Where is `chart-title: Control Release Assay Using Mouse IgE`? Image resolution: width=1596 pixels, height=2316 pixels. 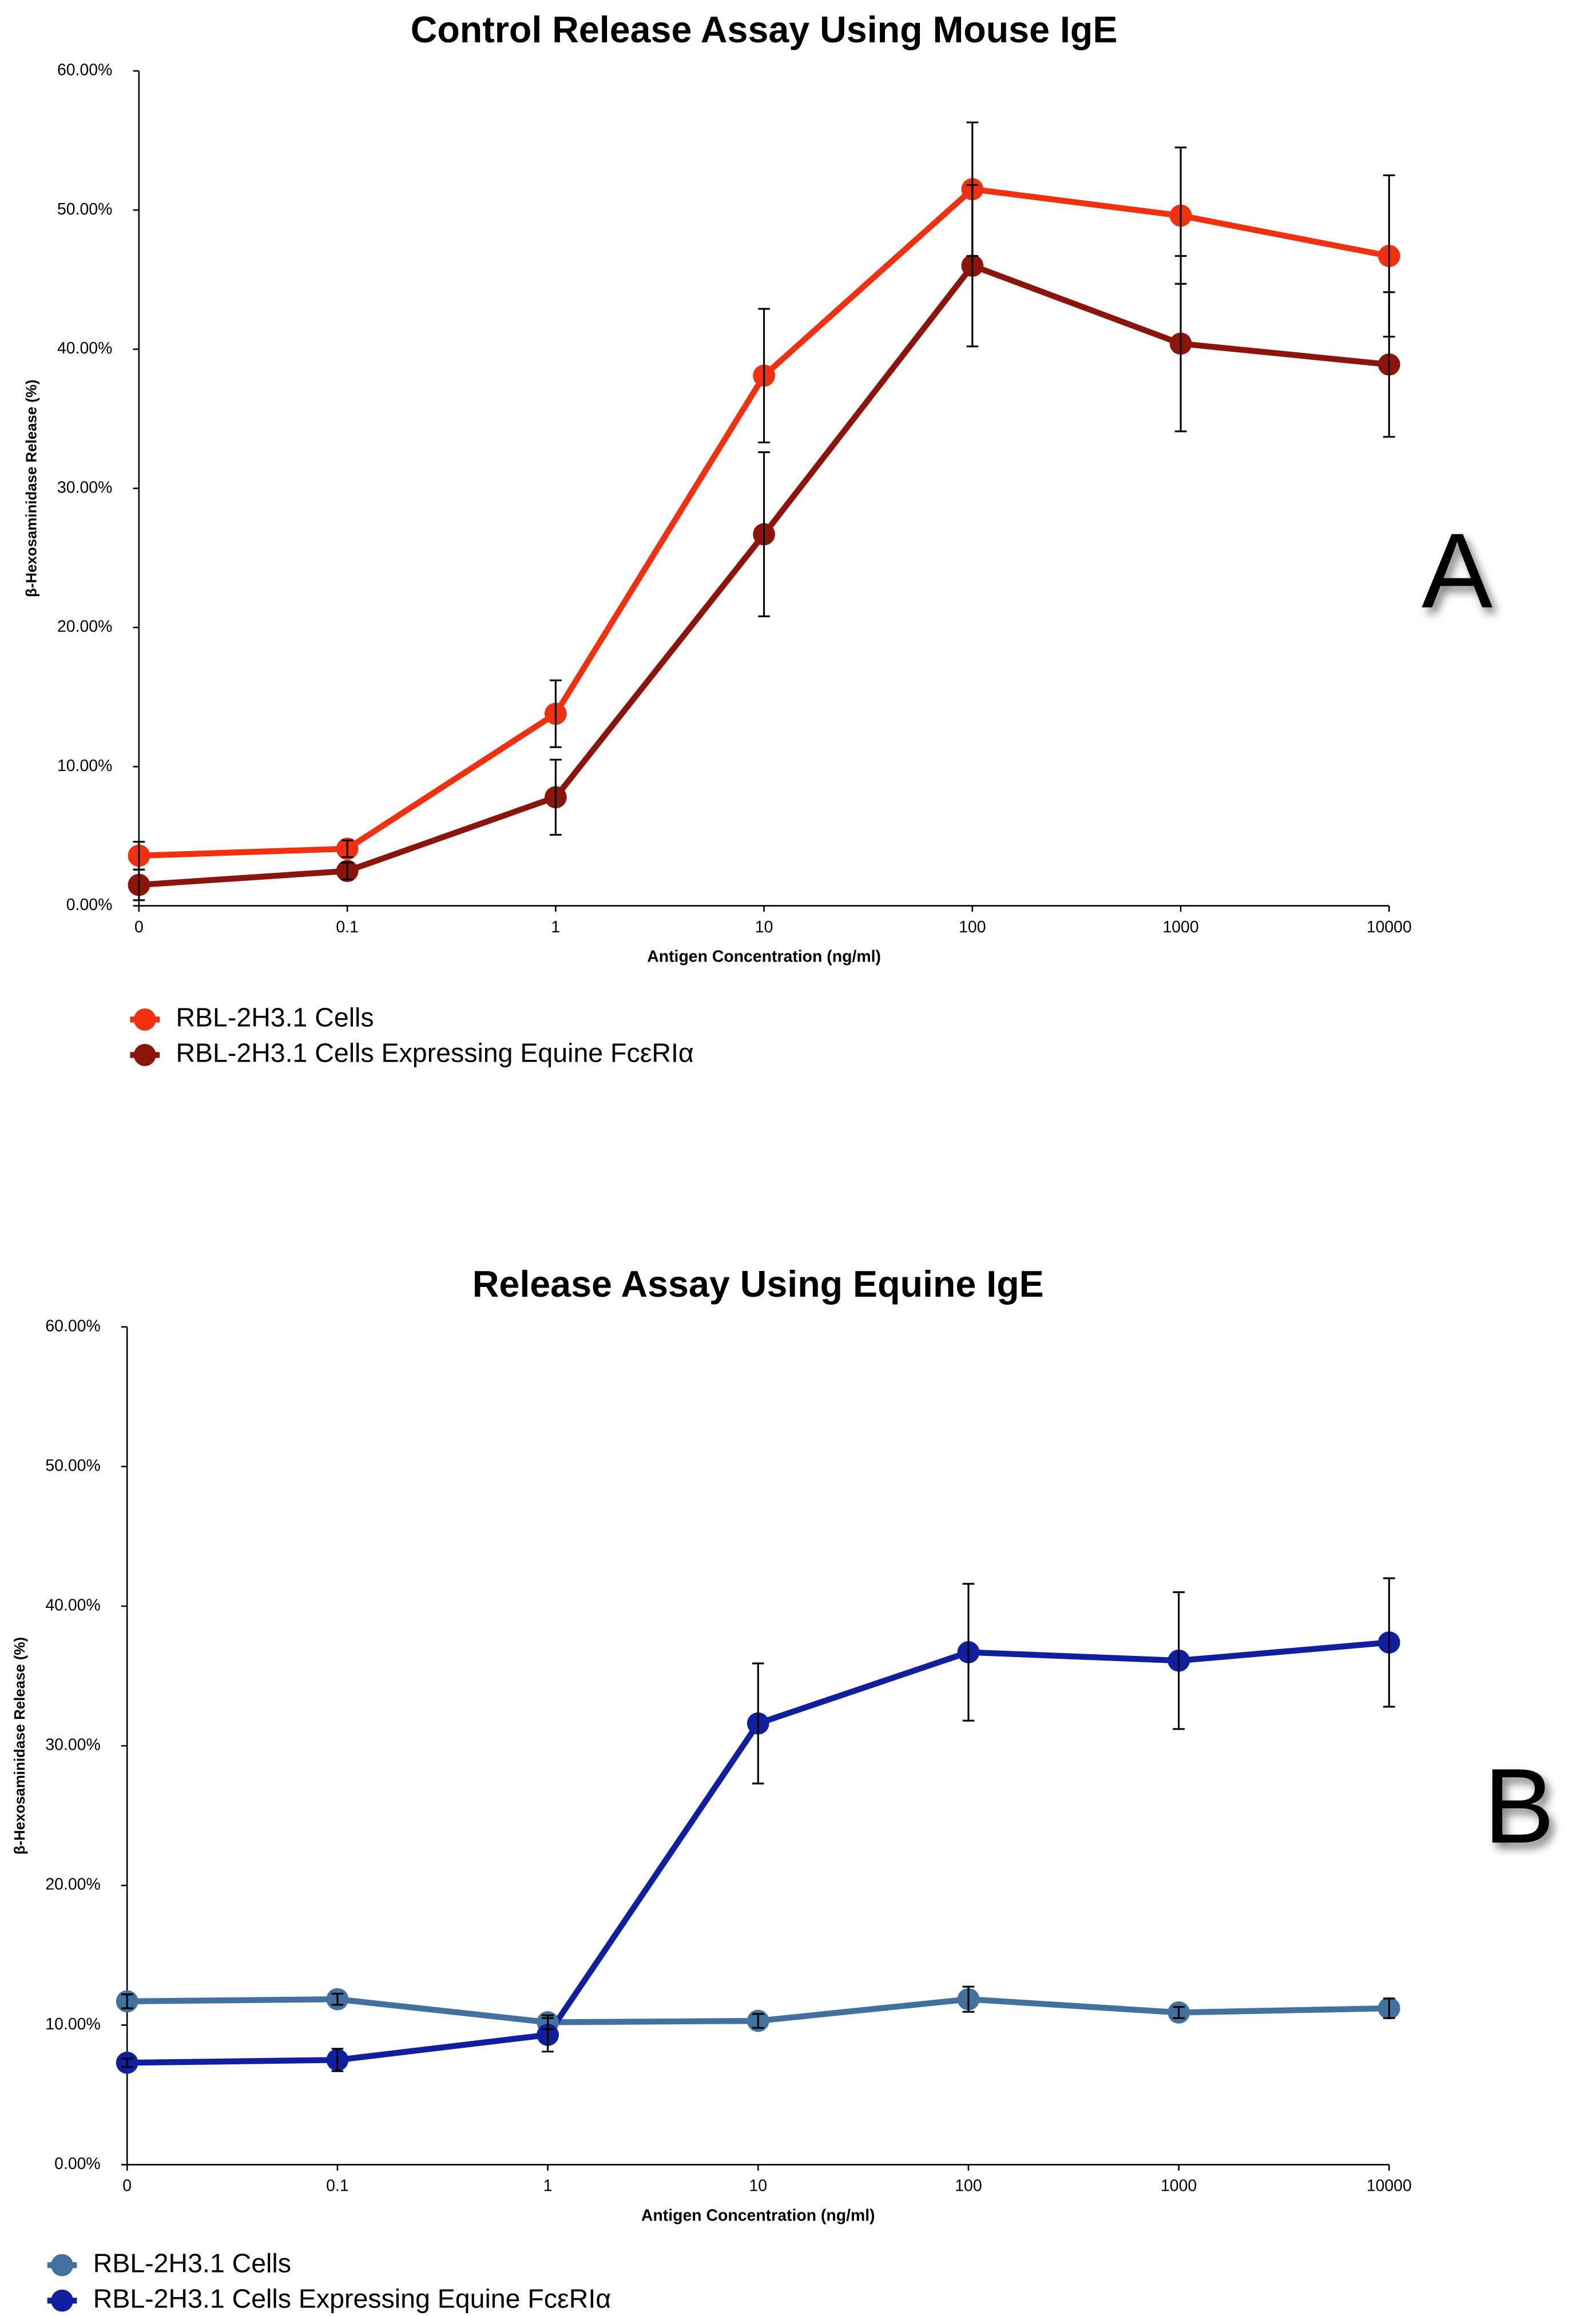
chart-title: Control Release Assay Using Mouse IgE is located at coordinates (764, 29).